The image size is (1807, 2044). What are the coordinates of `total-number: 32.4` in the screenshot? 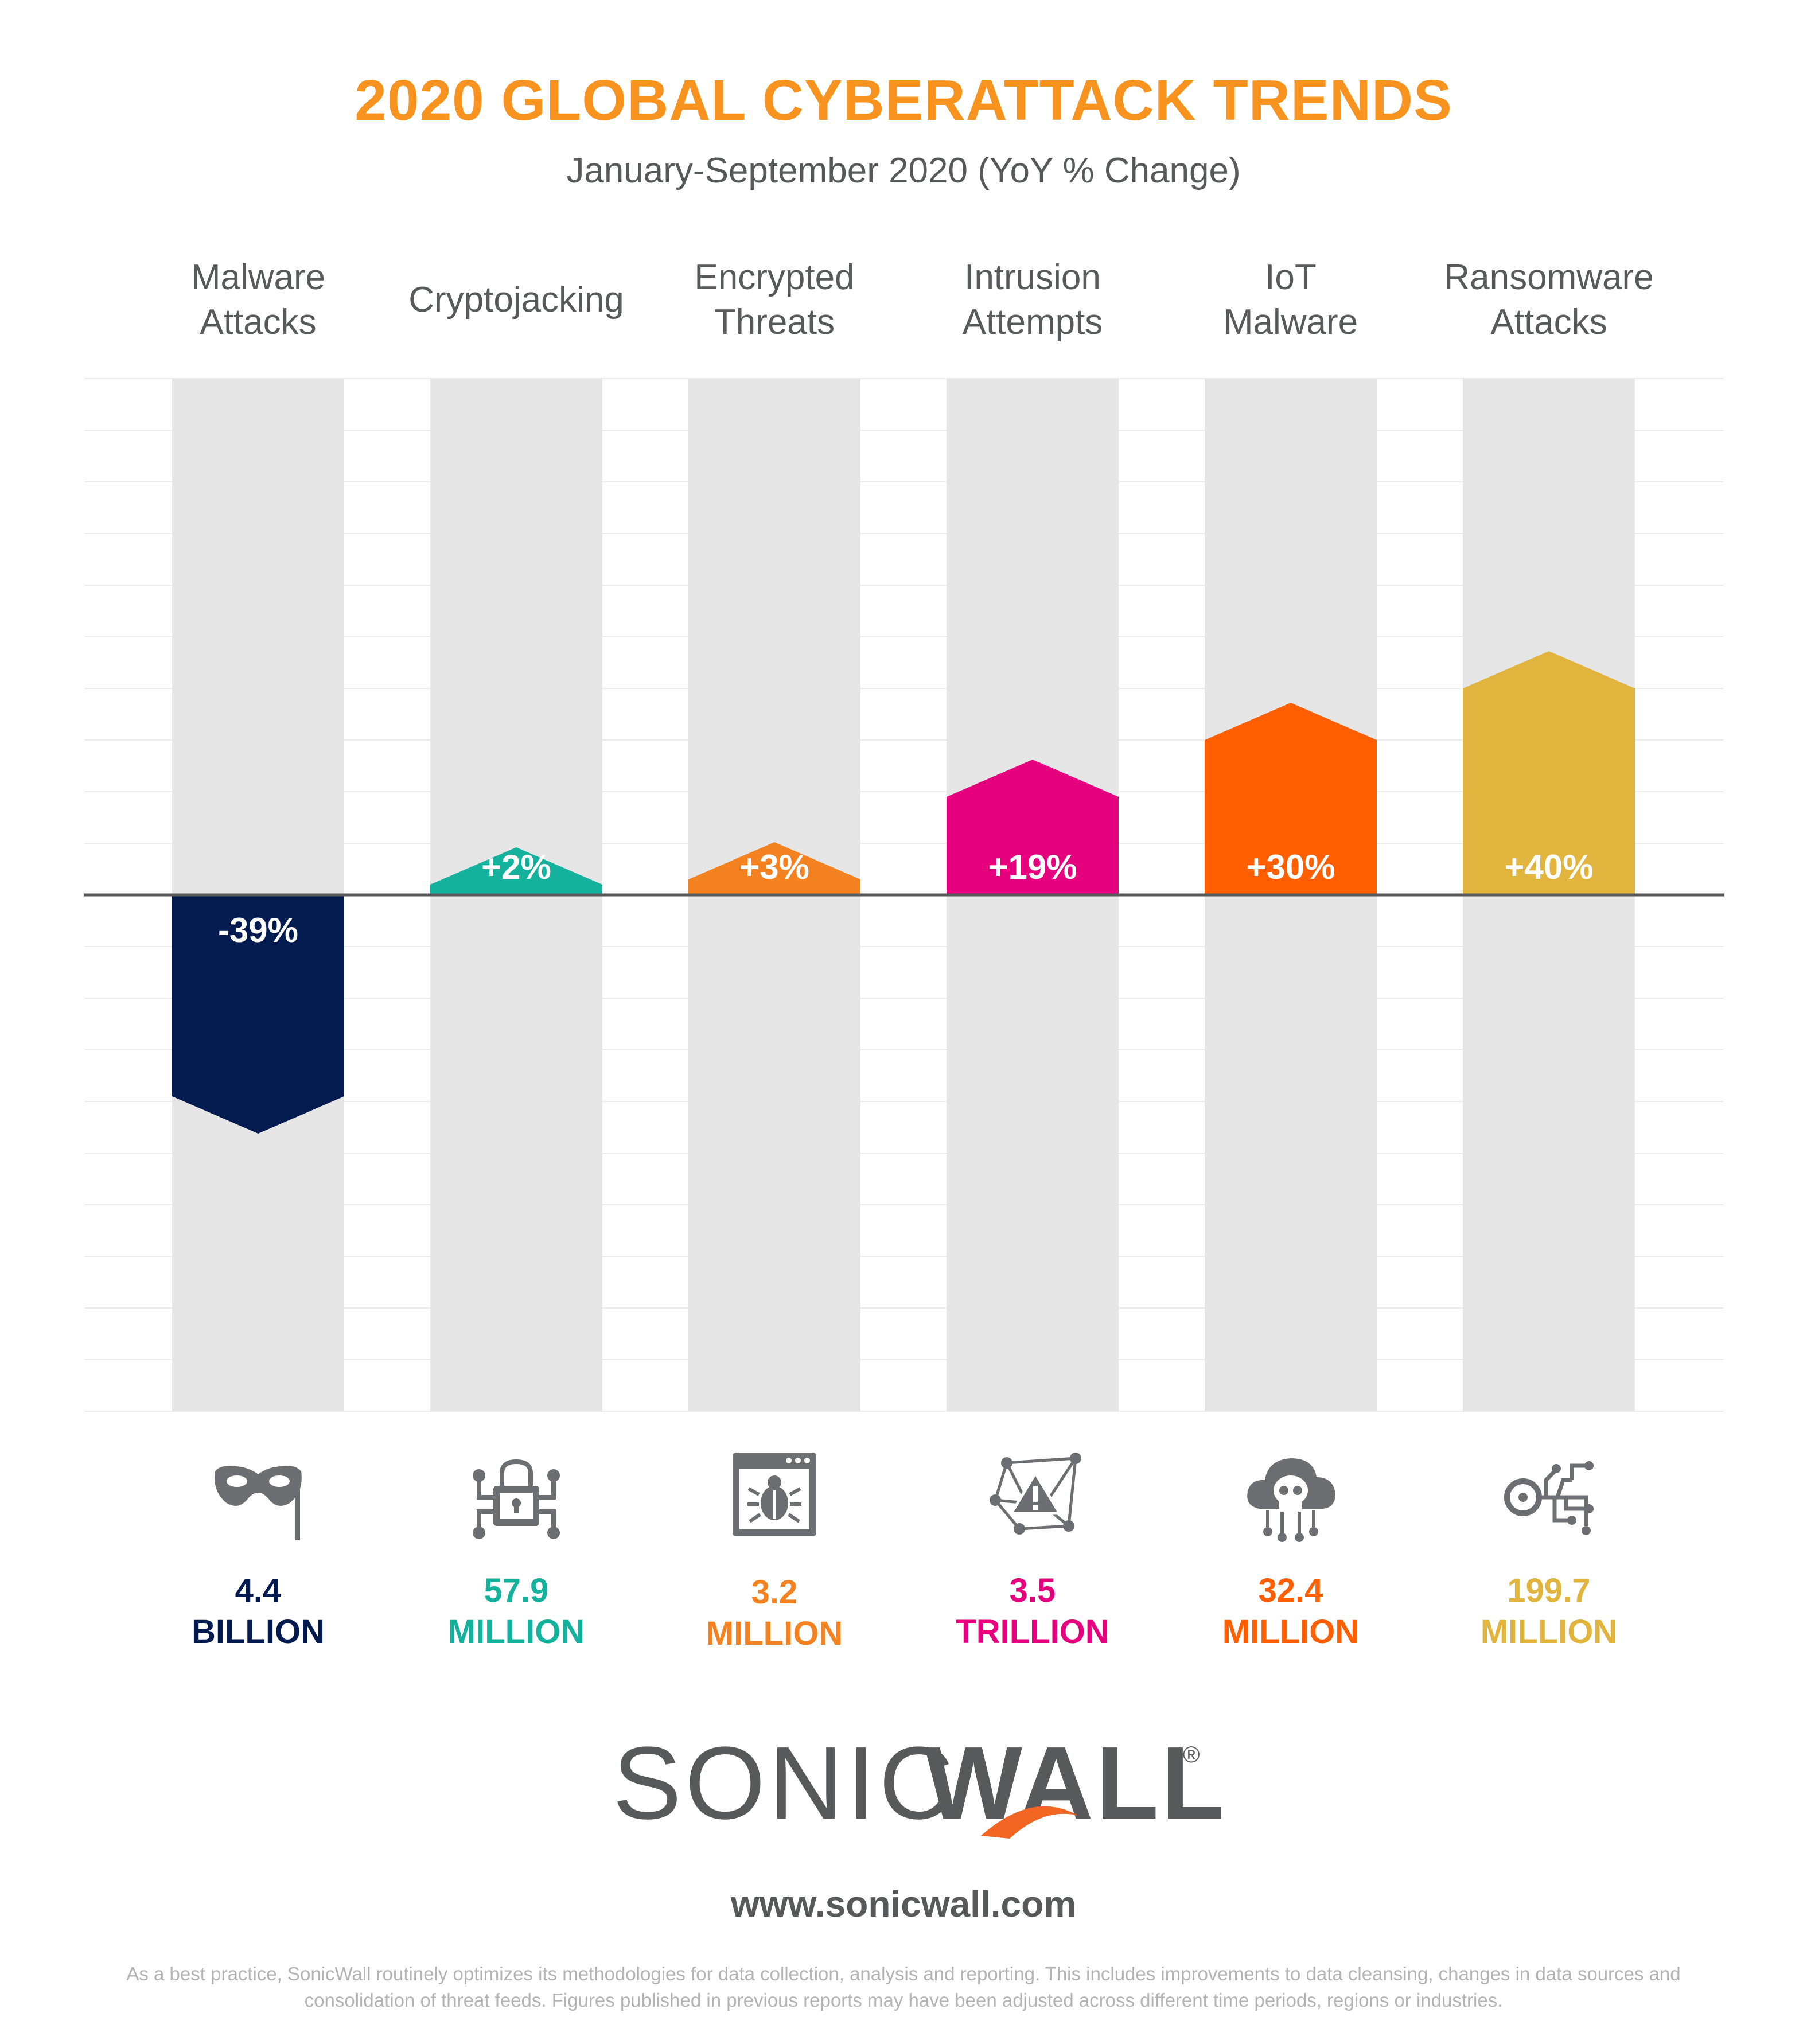 It's located at (1290, 1590).